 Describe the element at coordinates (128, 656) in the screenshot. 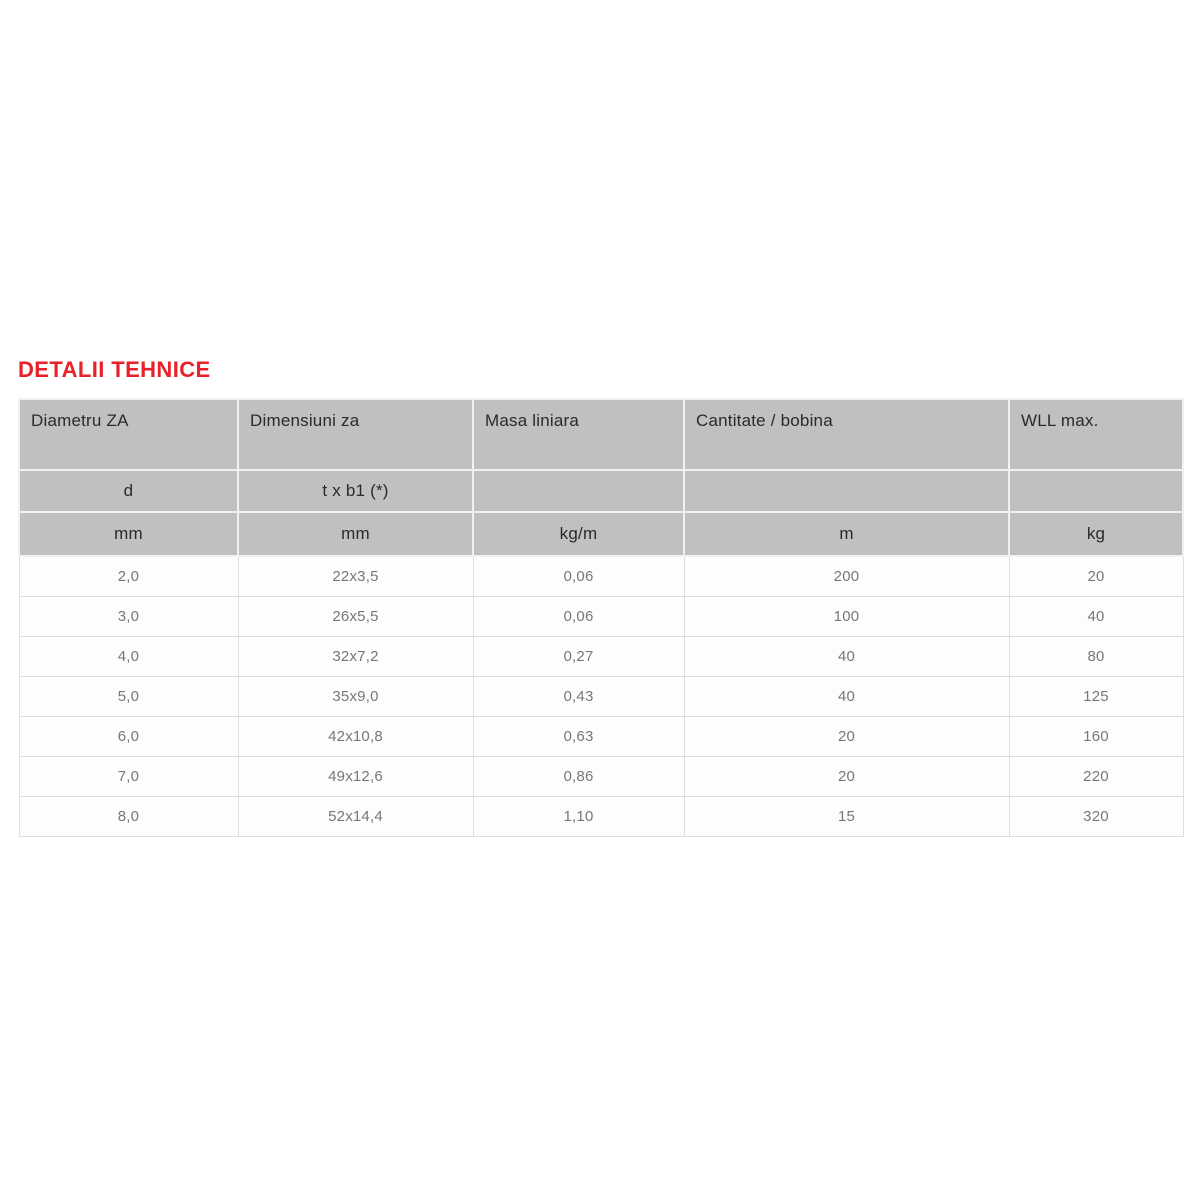

I see `table-cell: 4,0` at that location.